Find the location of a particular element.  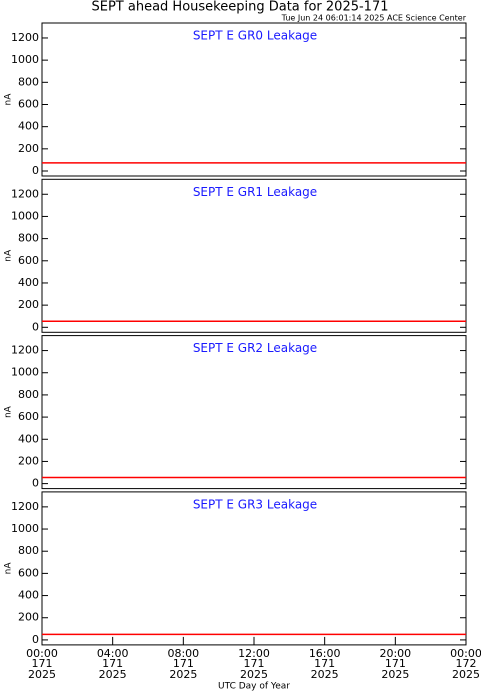

panel-title: SEPT E GR1 Leakage is located at coordinates (255, 192).